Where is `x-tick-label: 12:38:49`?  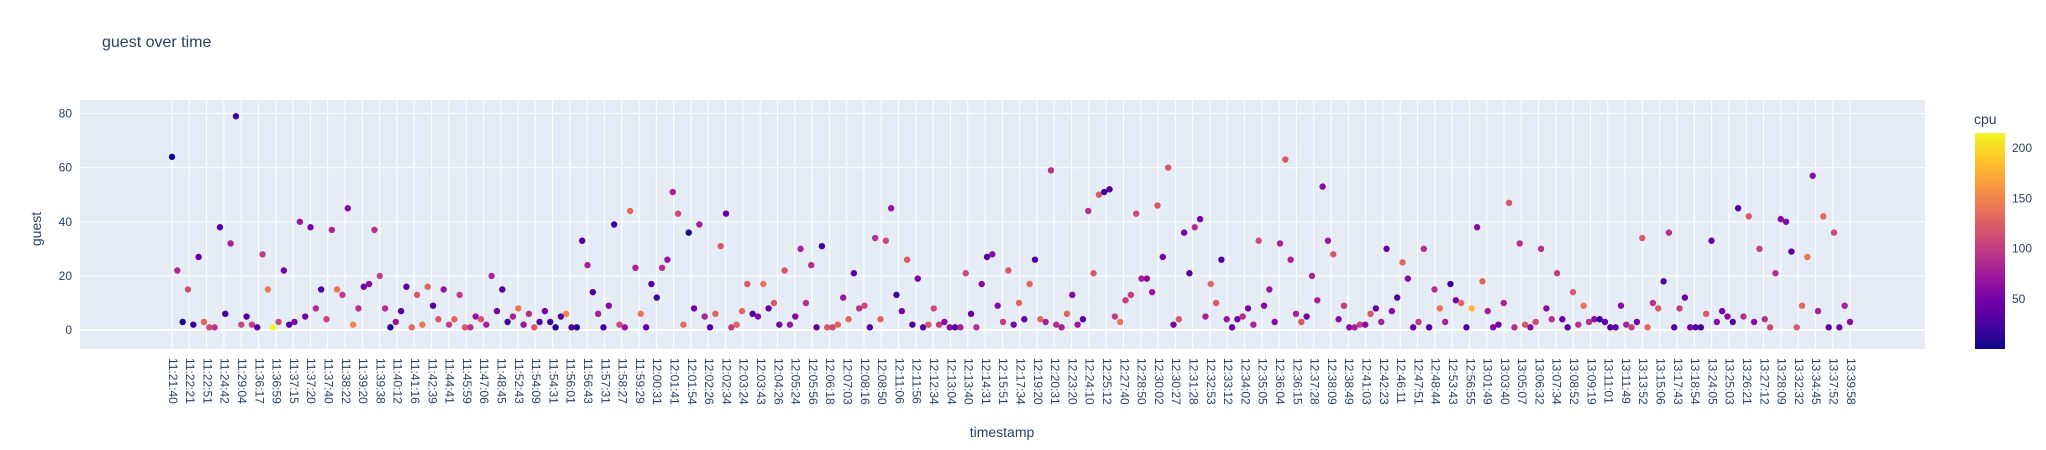 x-tick-label: 12:38:49 is located at coordinates (1349, 381).